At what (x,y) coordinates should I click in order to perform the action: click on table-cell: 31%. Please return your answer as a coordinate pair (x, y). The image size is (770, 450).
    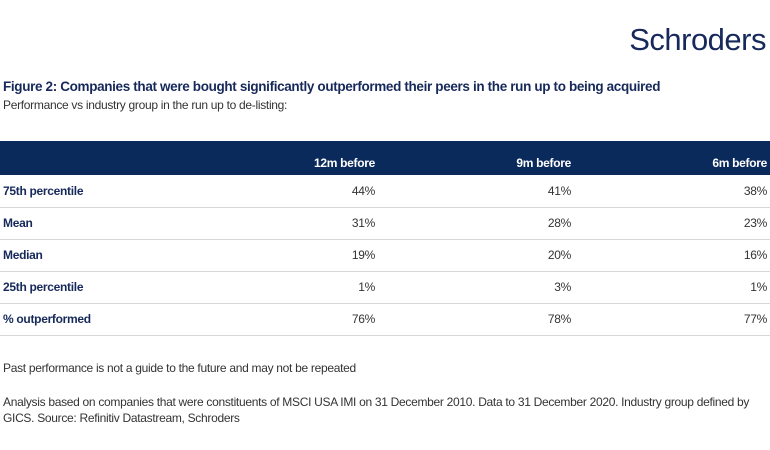
    Looking at the image, I should click on (363, 223).